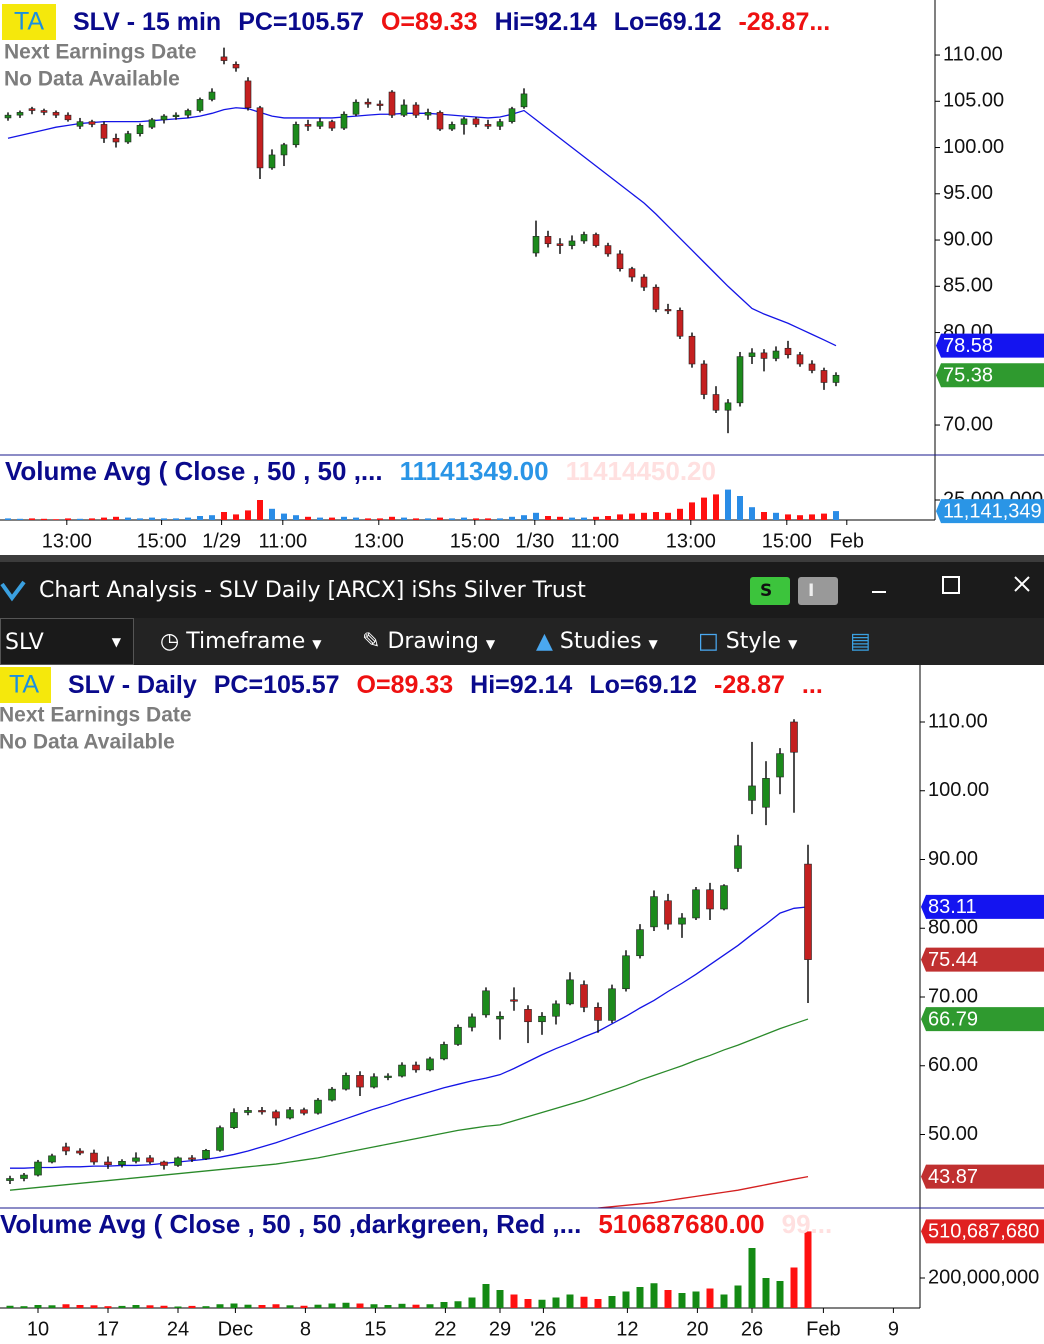 The height and width of the screenshot is (1344, 1044). I want to click on layout-icon: ▤, so click(860, 641).